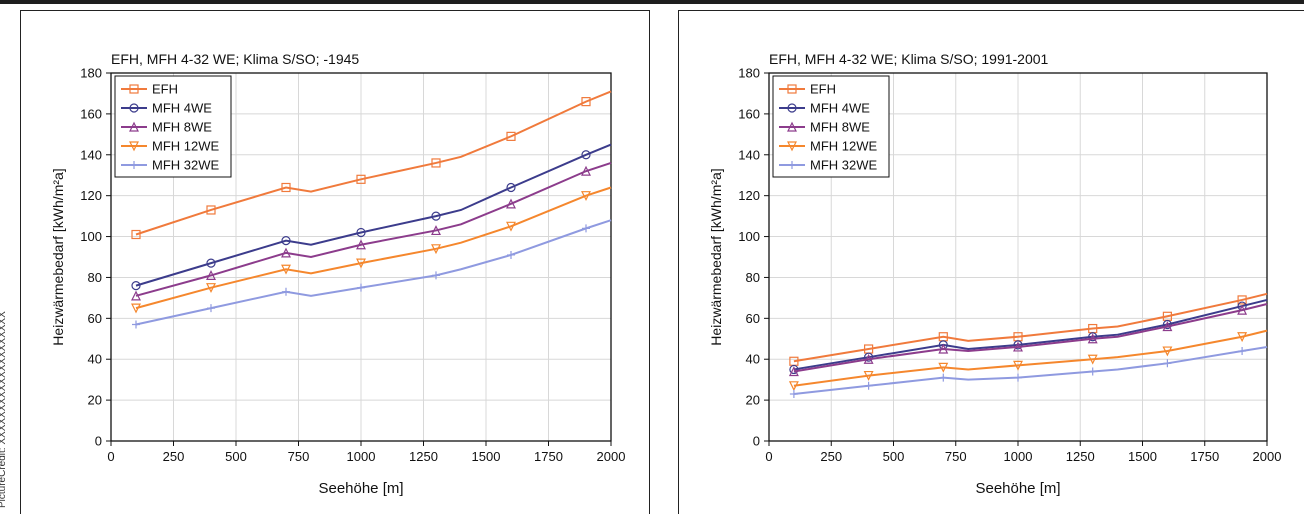 This screenshot has height=520, width=1304. I want to click on series-mfh-12we, so click(1028, 360).